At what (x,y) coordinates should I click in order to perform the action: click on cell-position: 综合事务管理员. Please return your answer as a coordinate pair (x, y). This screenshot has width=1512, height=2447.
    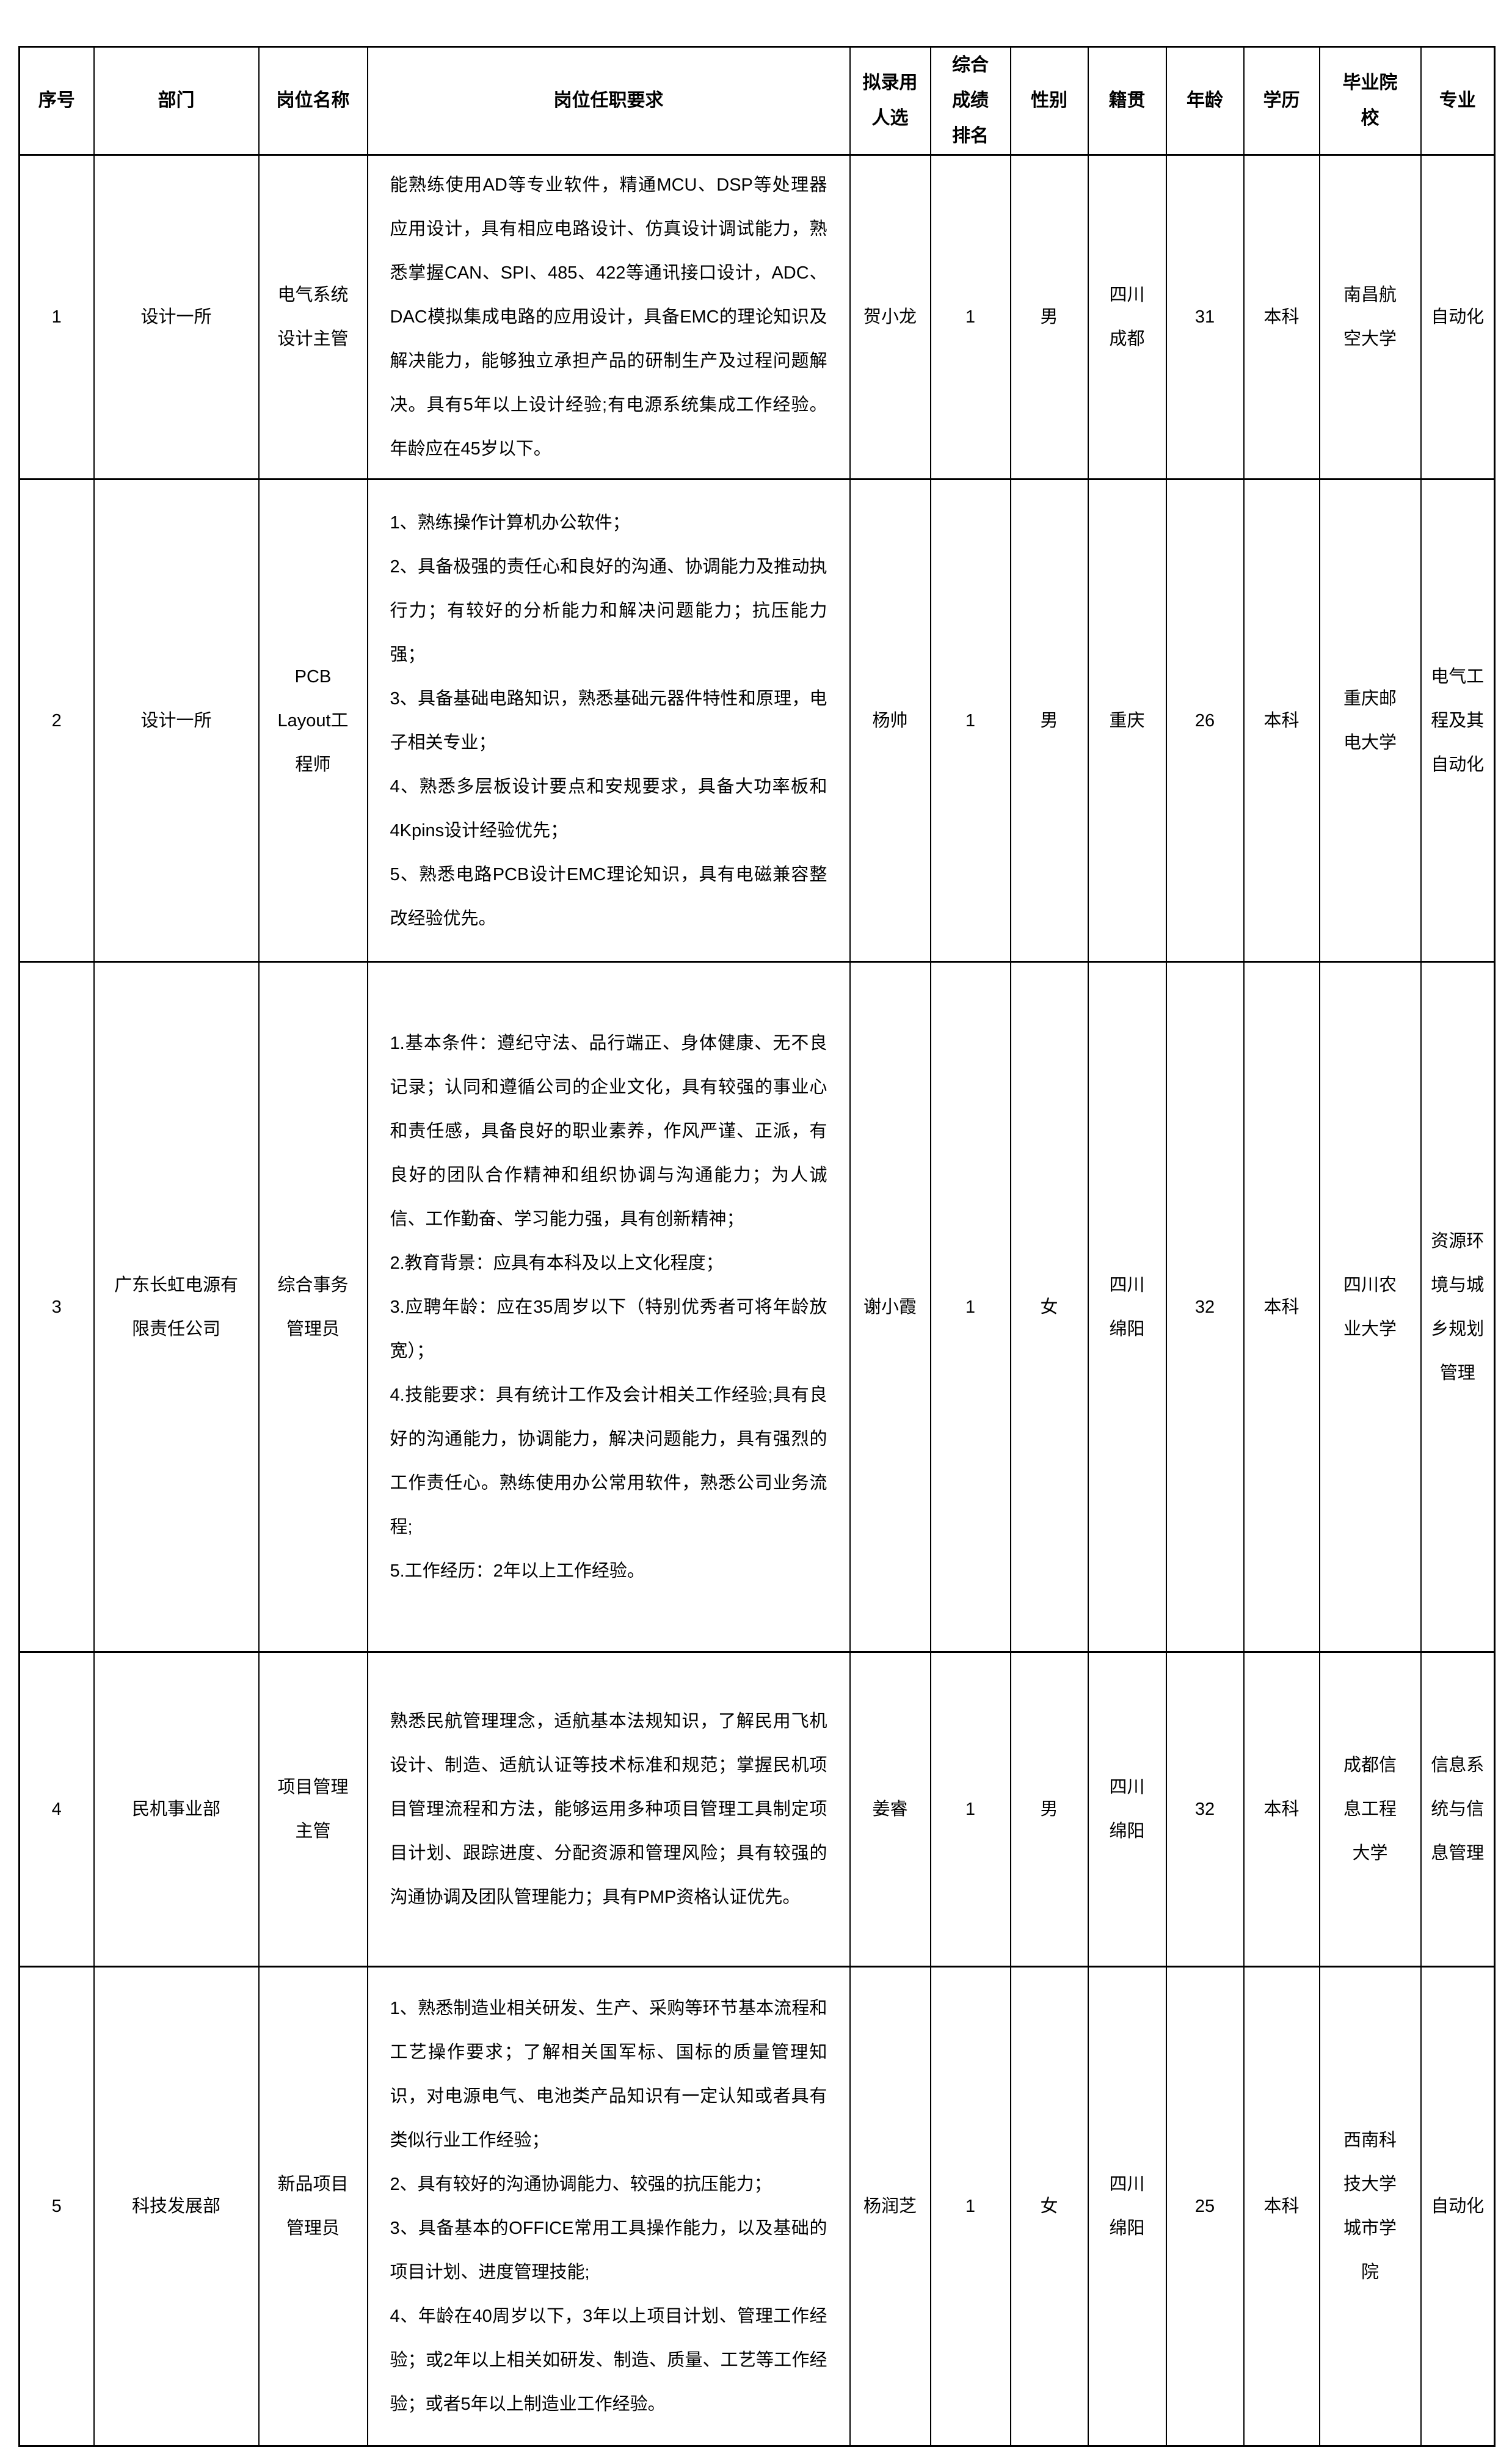
    Looking at the image, I should click on (313, 1307).